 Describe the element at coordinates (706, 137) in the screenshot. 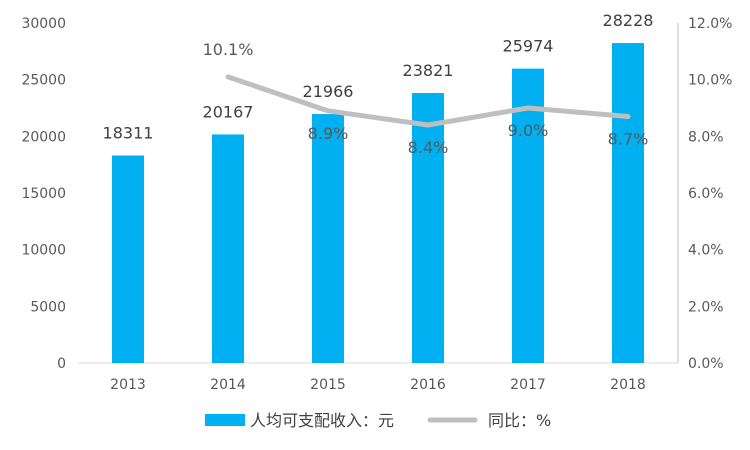

I see `right-axis-tick-label: 8.0%` at that location.